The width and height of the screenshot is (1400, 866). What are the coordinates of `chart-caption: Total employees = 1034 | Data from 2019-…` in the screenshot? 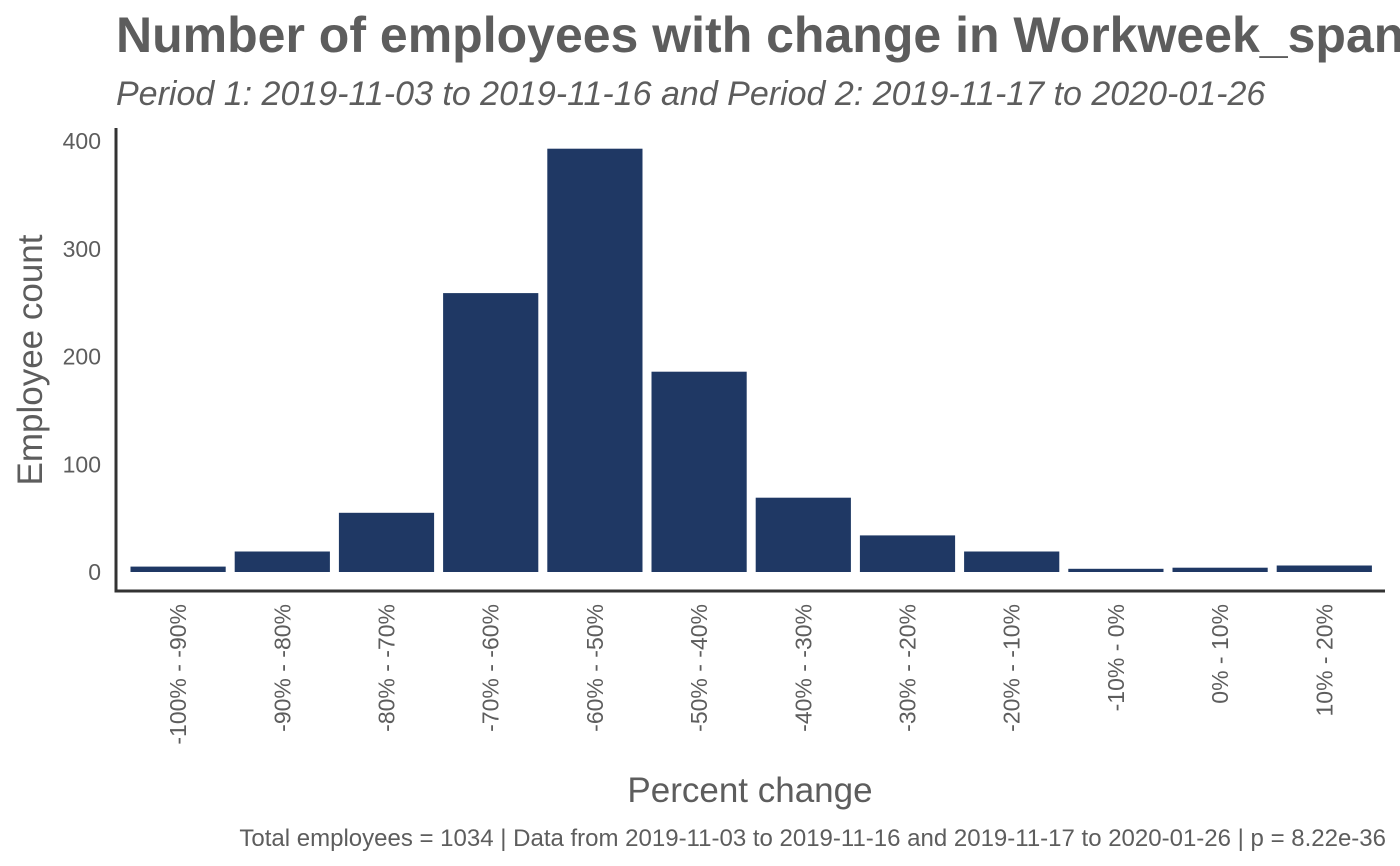 It's located at (812, 838).